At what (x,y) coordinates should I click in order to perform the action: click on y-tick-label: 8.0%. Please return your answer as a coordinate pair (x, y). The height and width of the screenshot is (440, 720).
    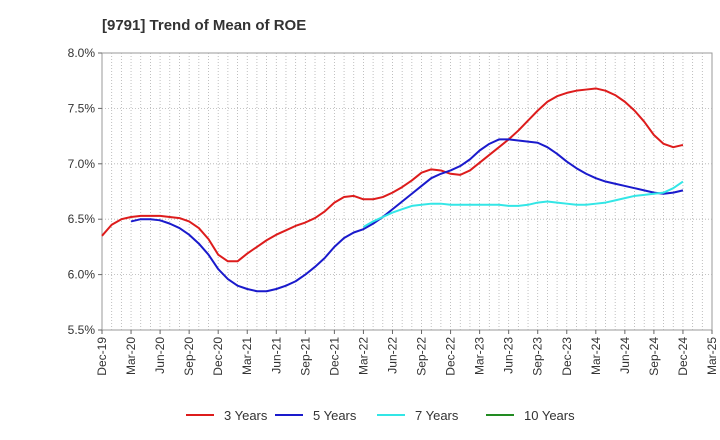
    Looking at the image, I should click on (82, 53).